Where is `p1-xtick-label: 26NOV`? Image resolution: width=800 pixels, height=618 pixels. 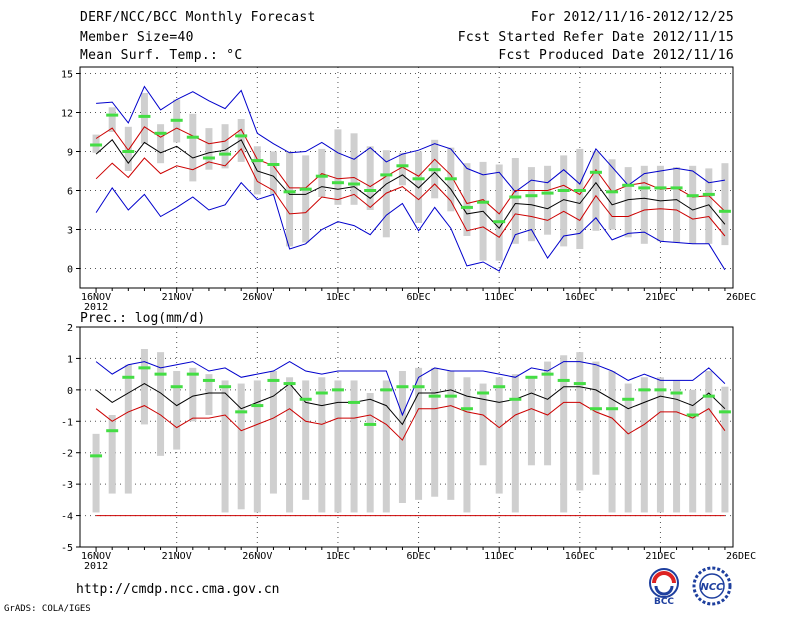
p1-xtick-label: 26NOV is located at coordinates (257, 297).